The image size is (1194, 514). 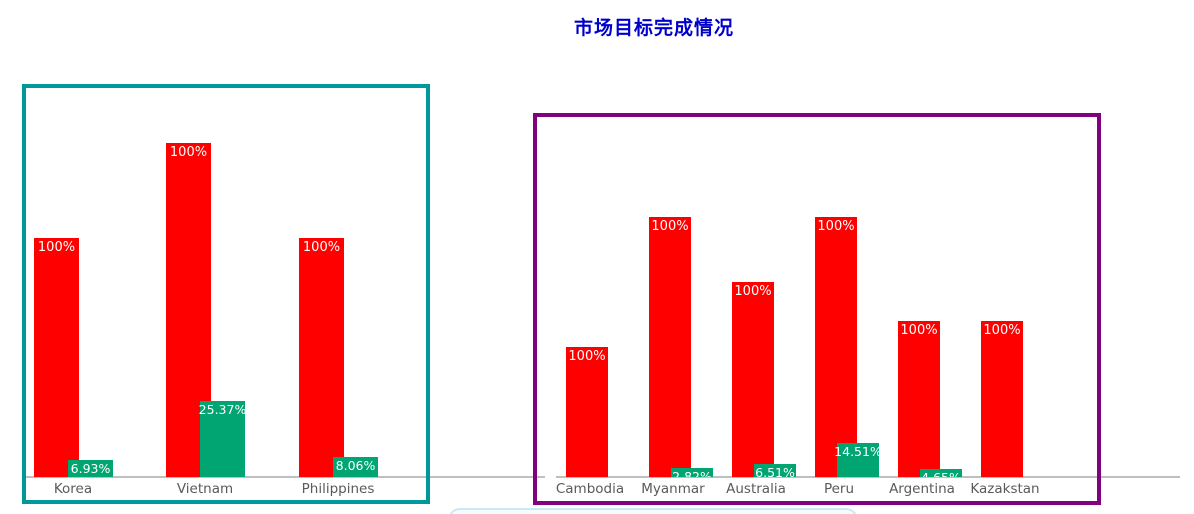 I want to click on category-label-myanmar: Myanmar, so click(x=673, y=489).